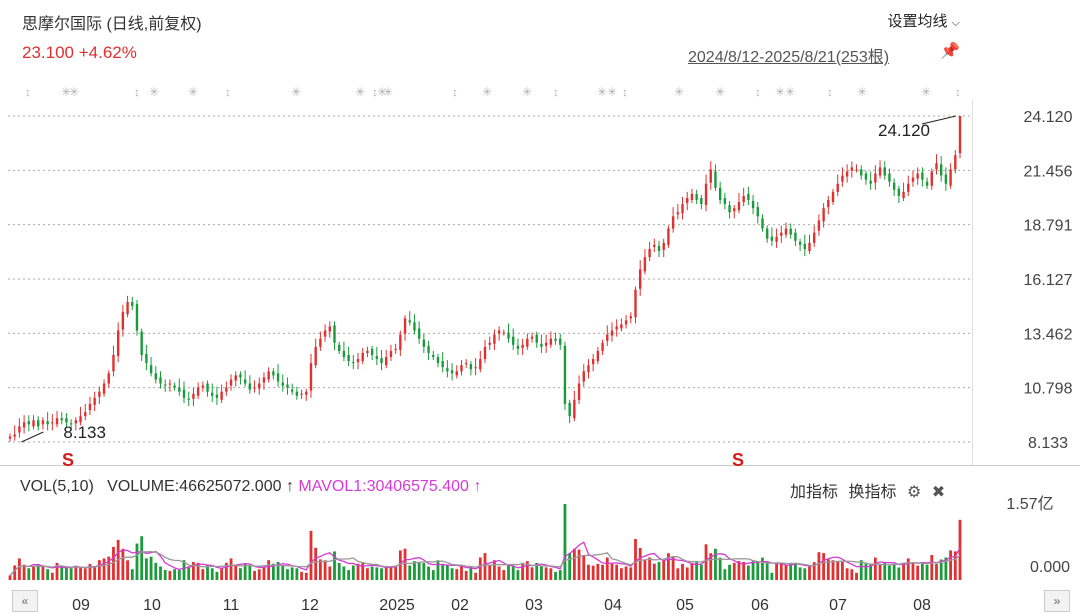 The image size is (1080, 614). Describe the element at coordinates (310, 605) in the screenshot. I see `time-tick-label: 12` at that location.